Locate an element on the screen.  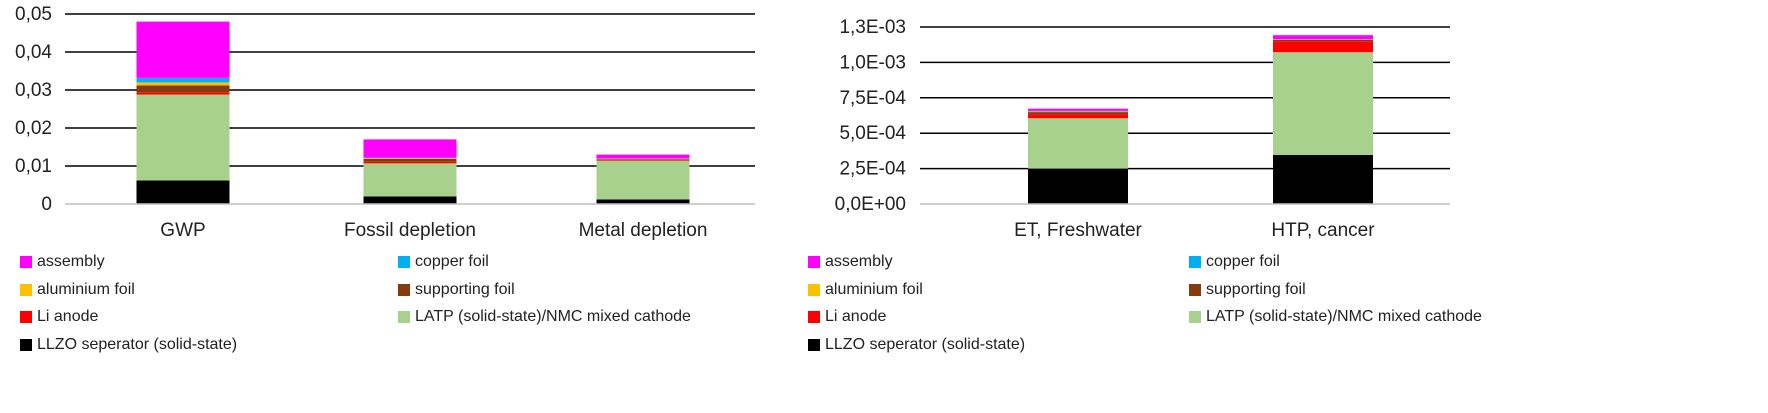
x-category-label: Fossil depletion is located at coordinates (410, 230).